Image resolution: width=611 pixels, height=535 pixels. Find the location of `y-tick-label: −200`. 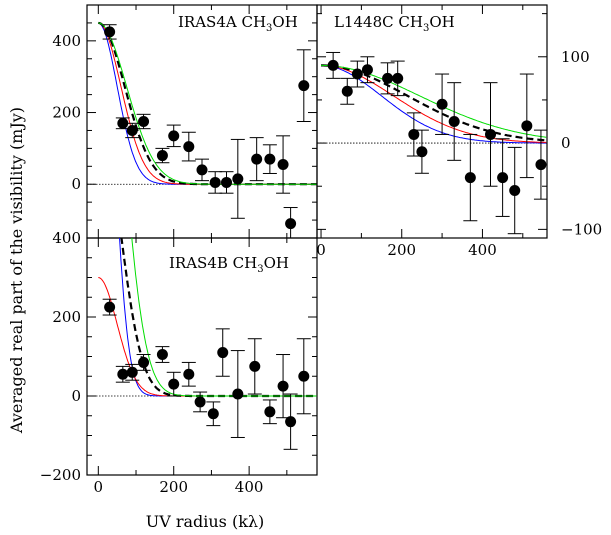

y-tick-label: −200 is located at coordinates (60, 475).